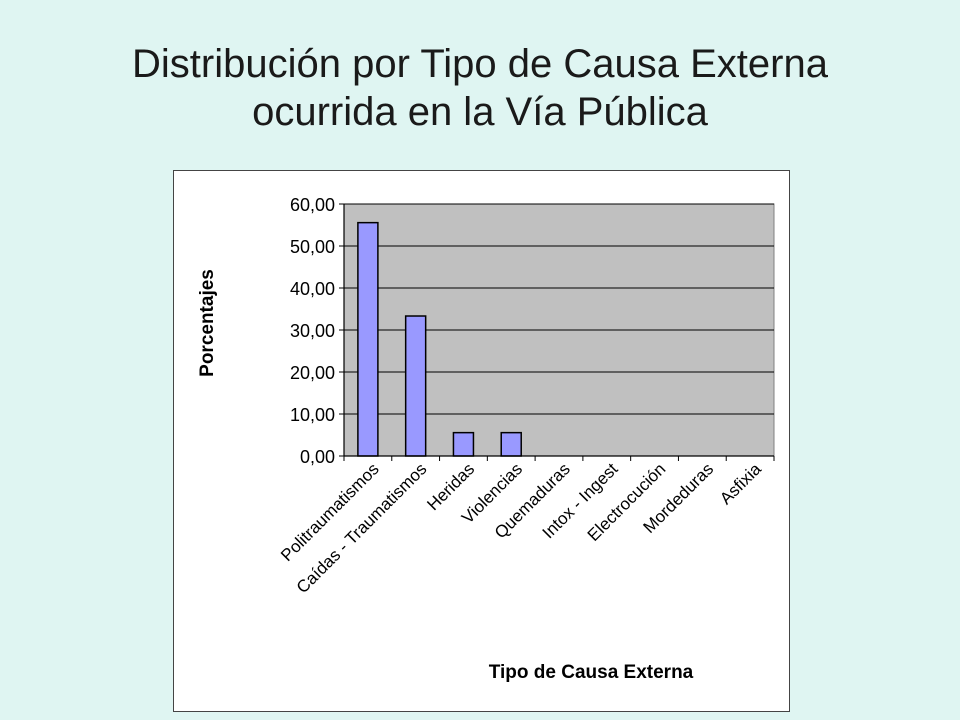 This screenshot has height=720, width=960. I want to click on x-axis-label: Tipo de Causa Externa, so click(591, 672).